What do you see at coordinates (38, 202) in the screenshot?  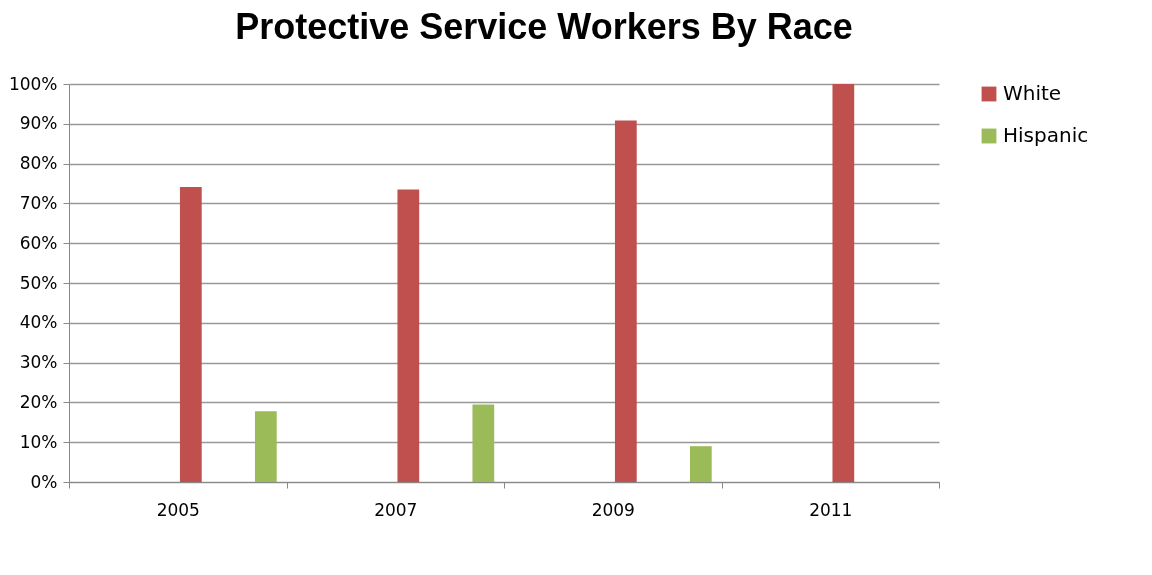 I see `y-tick-label: 70%` at bounding box center [38, 202].